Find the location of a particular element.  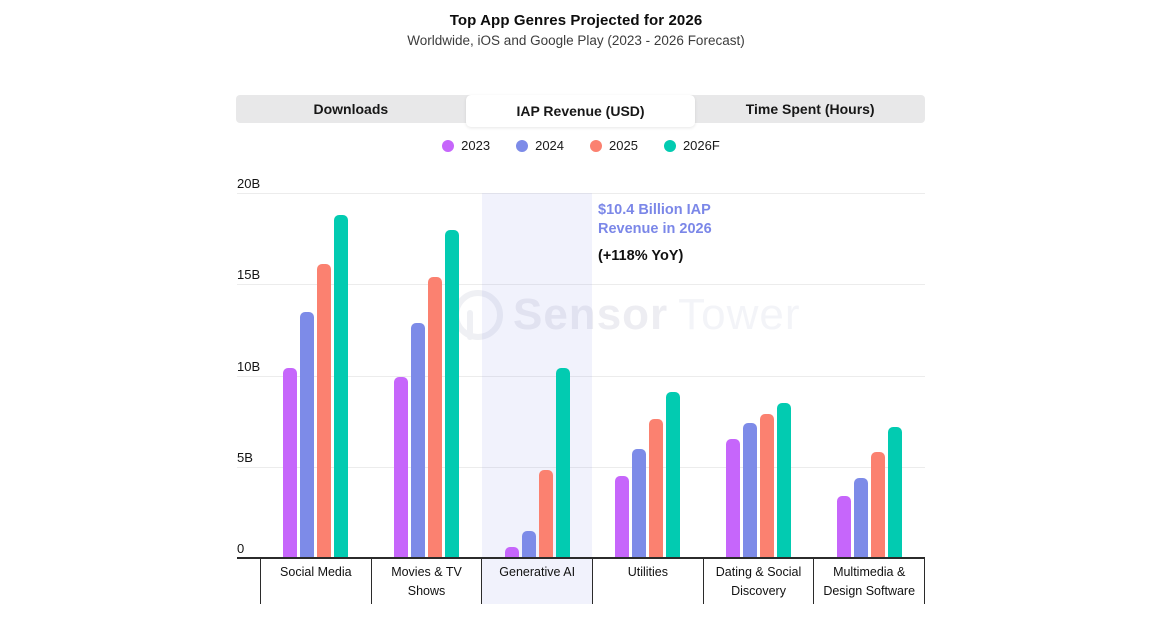

legend-label-2023: 2023 is located at coordinates (476, 145).